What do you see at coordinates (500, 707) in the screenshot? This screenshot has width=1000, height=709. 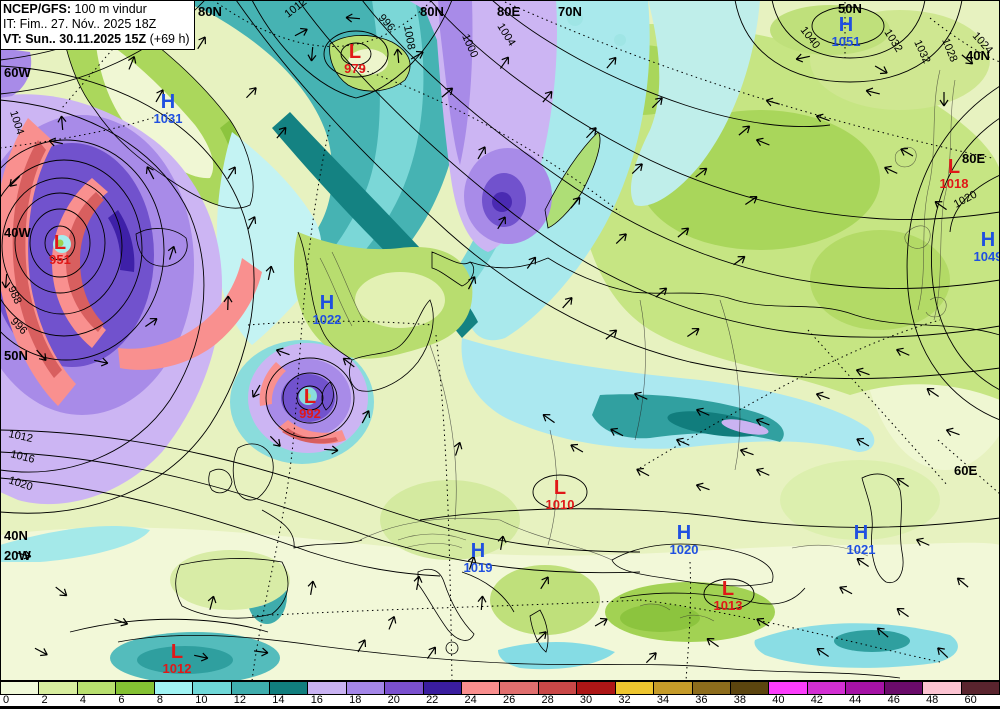 I see `bottom-border` at bounding box center [500, 707].